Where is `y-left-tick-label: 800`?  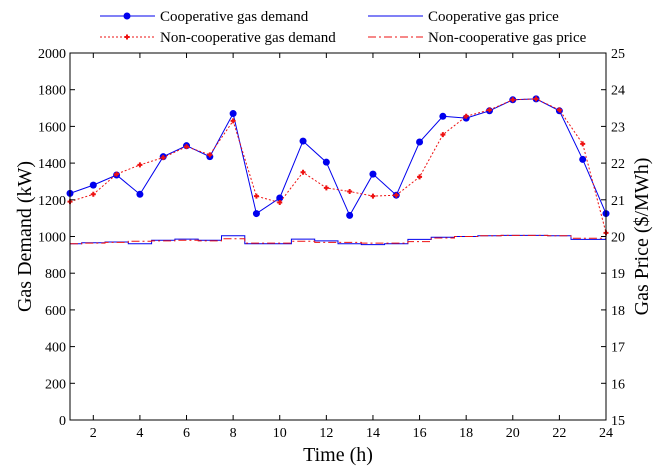 y-left-tick-label: 800 is located at coordinates (55, 274).